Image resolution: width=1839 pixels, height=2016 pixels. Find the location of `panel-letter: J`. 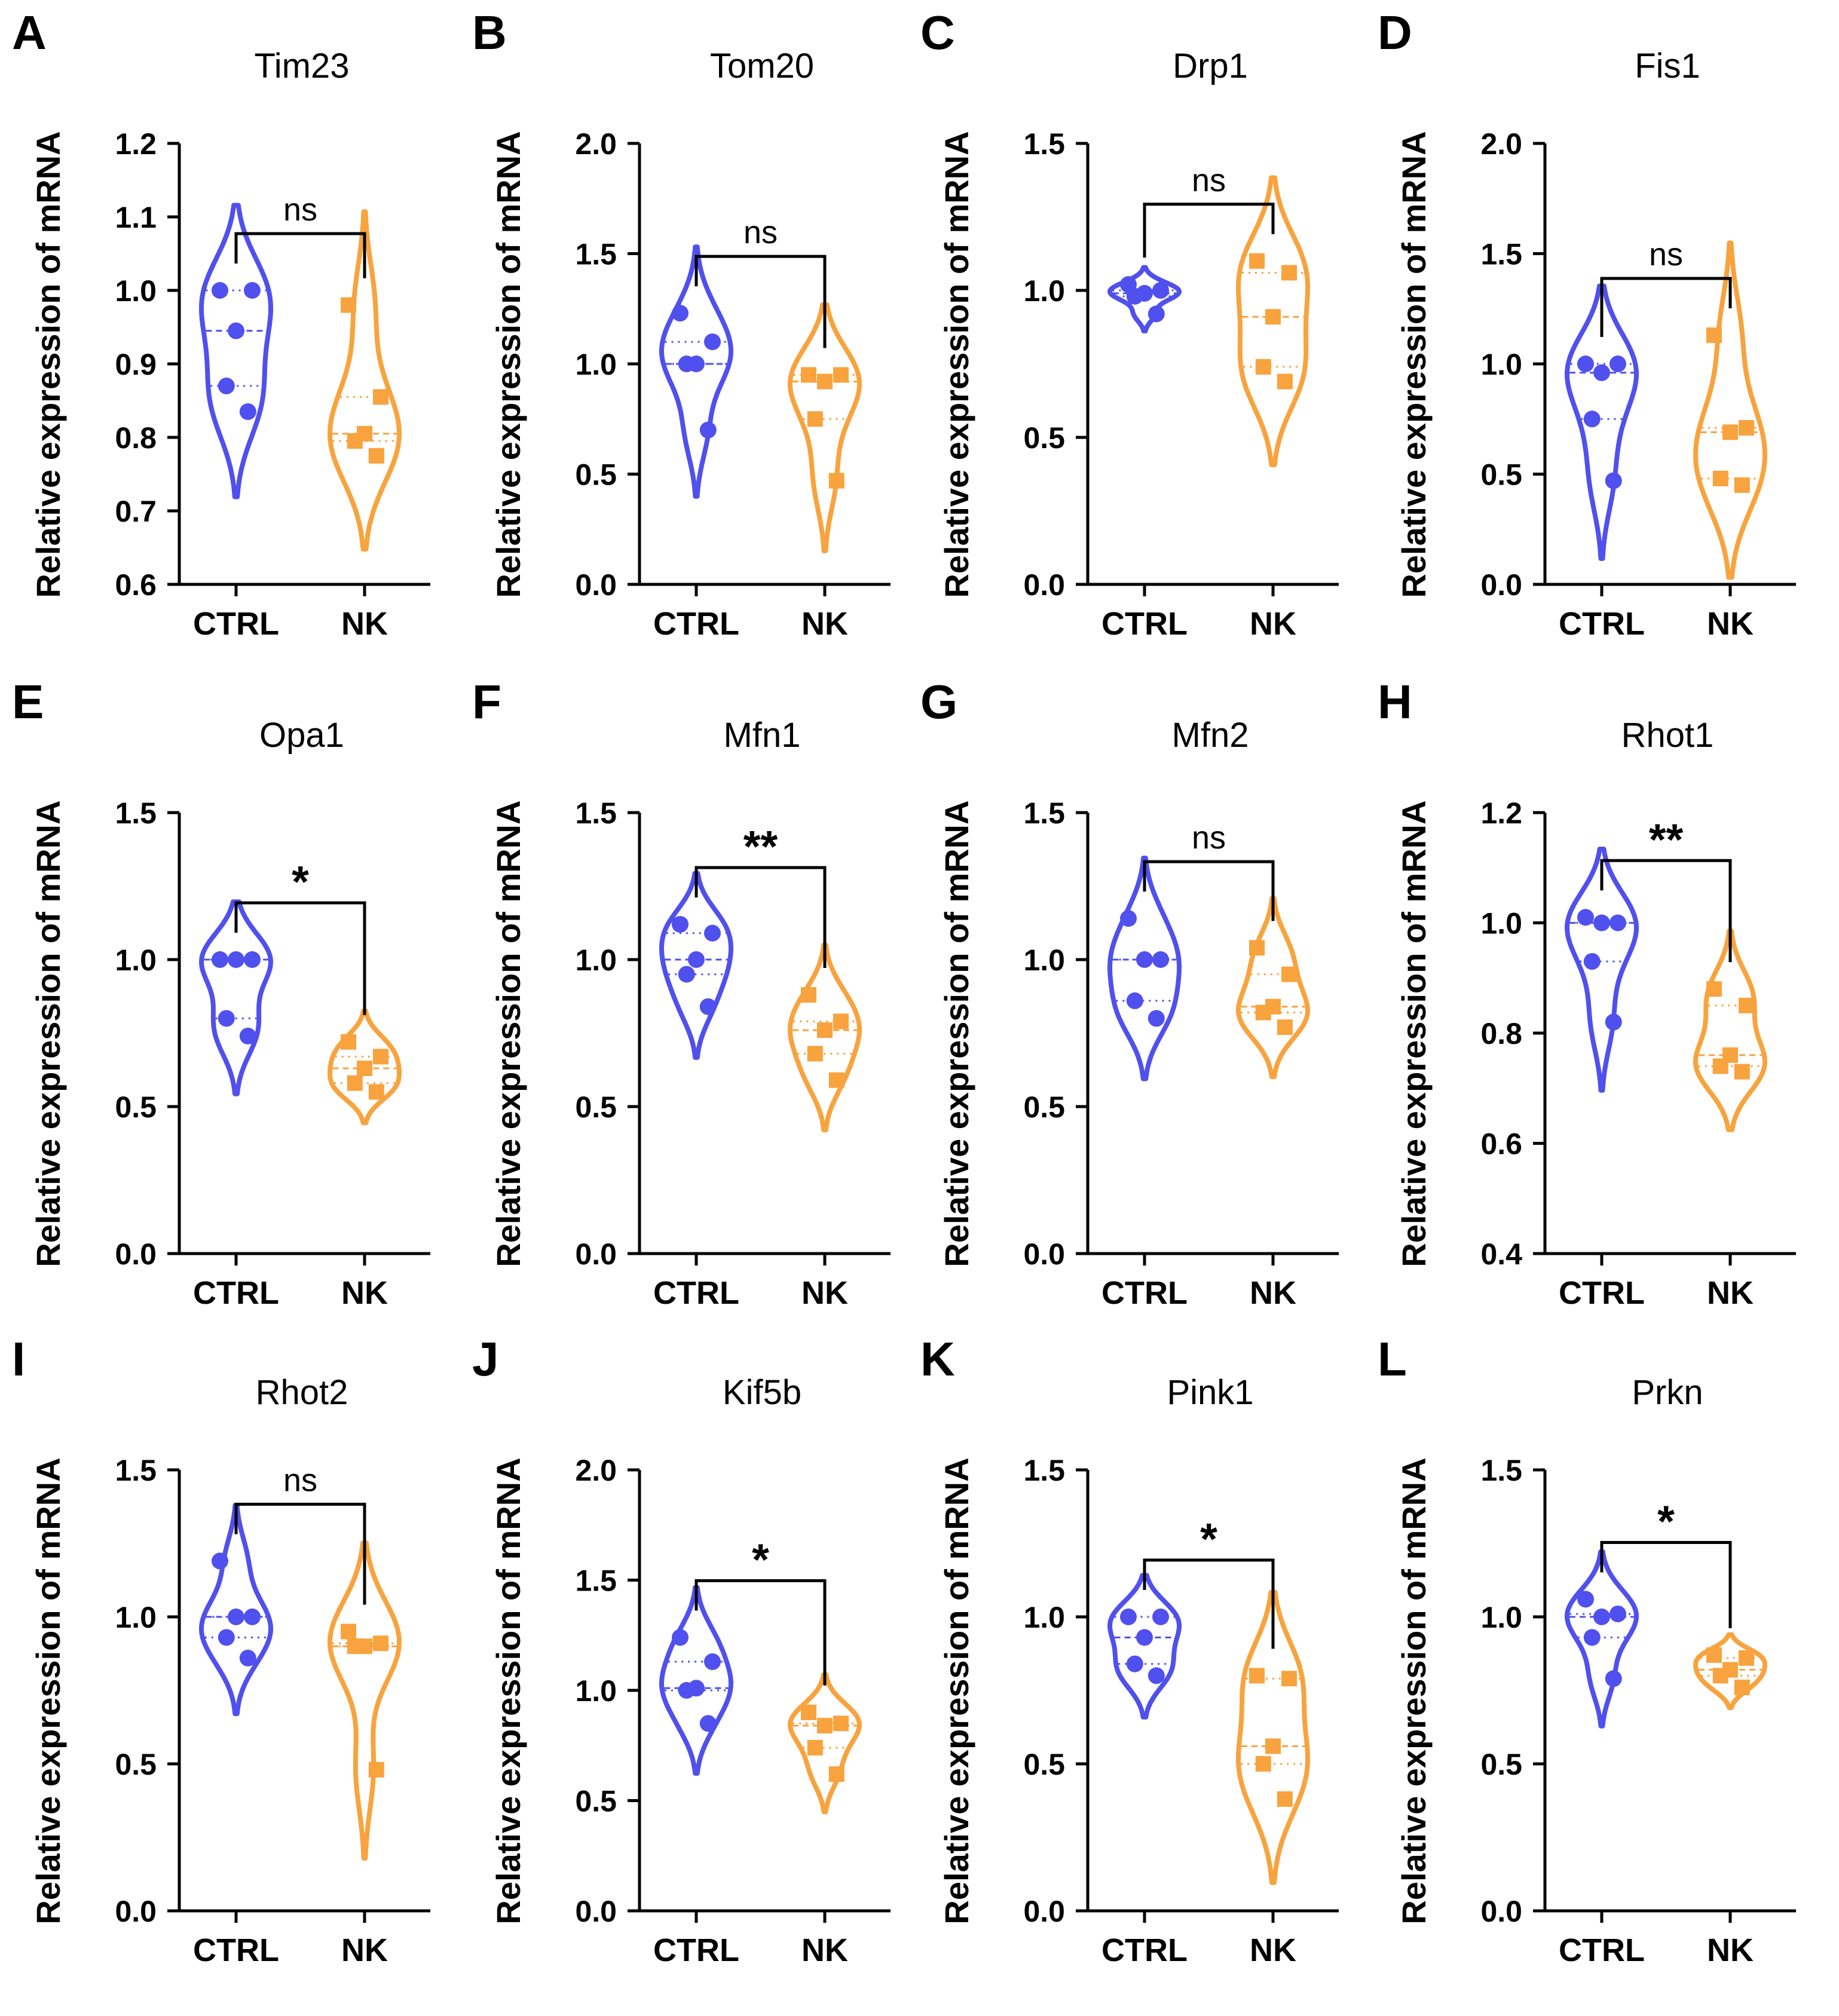

panel-letter: J is located at coordinates (485, 1359).